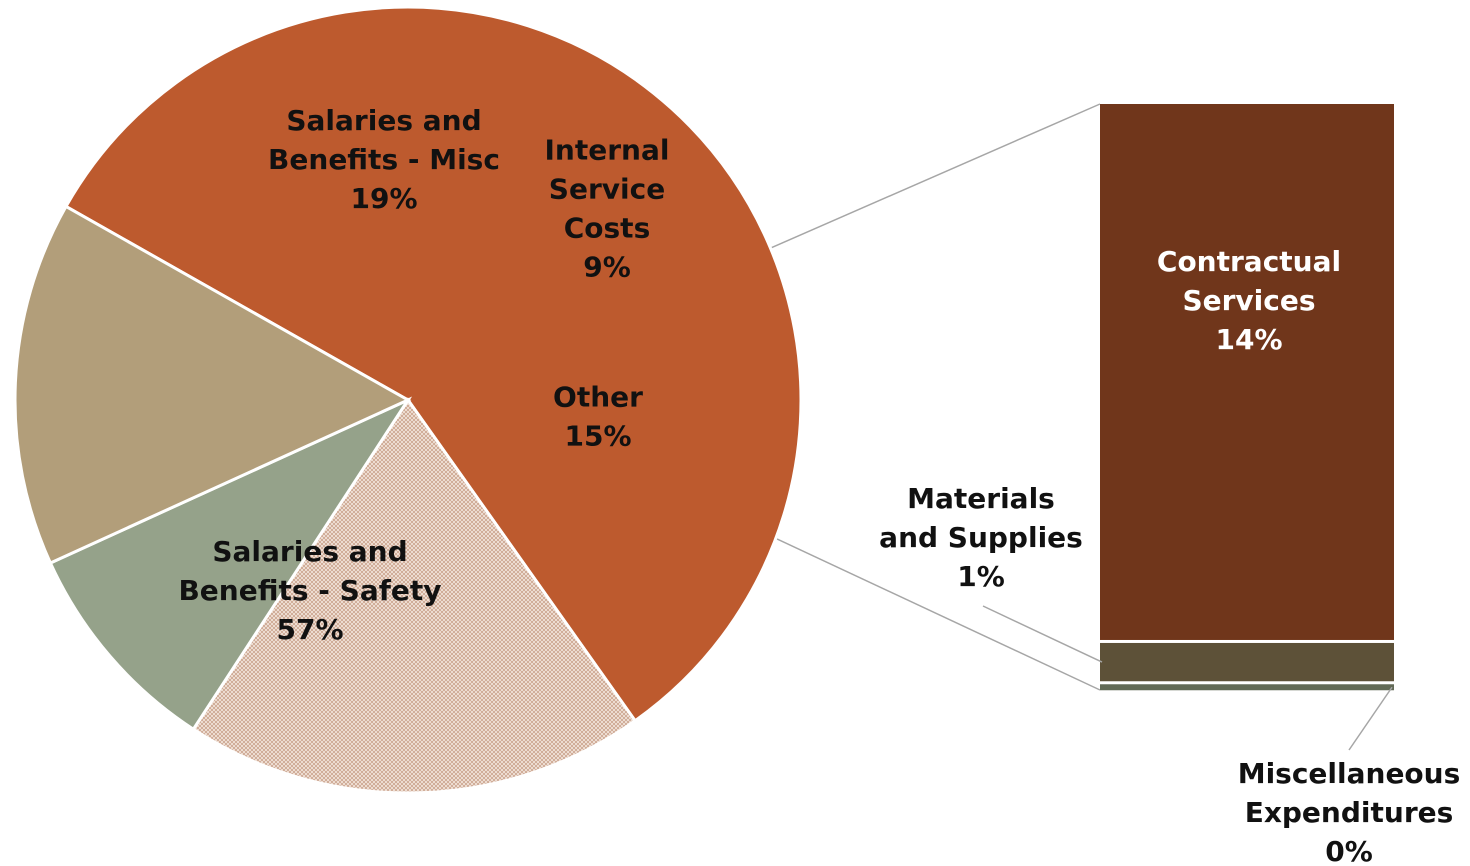 The image size is (1470, 866). What do you see at coordinates (1349, 811) in the screenshot?
I see `data-label-miscellaneous-expenditures: Miscellaneous Expenditures 0%` at bounding box center [1349, 811].